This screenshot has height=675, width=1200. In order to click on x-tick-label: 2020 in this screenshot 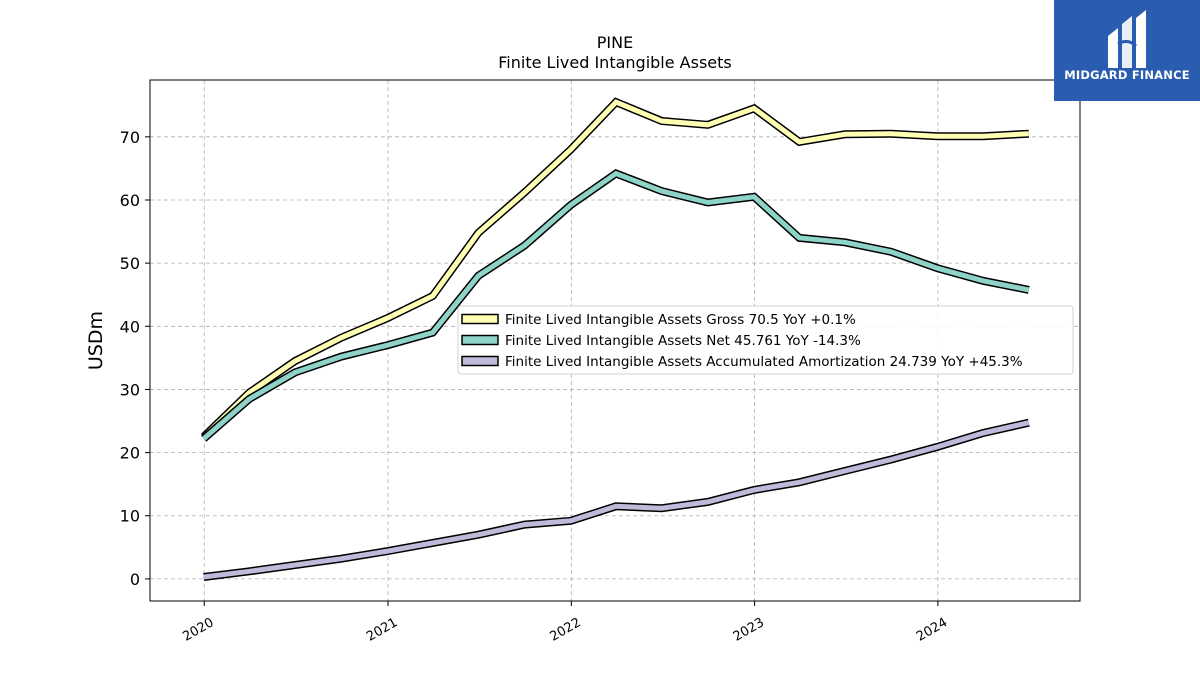, I will do `click(198, 630)`.